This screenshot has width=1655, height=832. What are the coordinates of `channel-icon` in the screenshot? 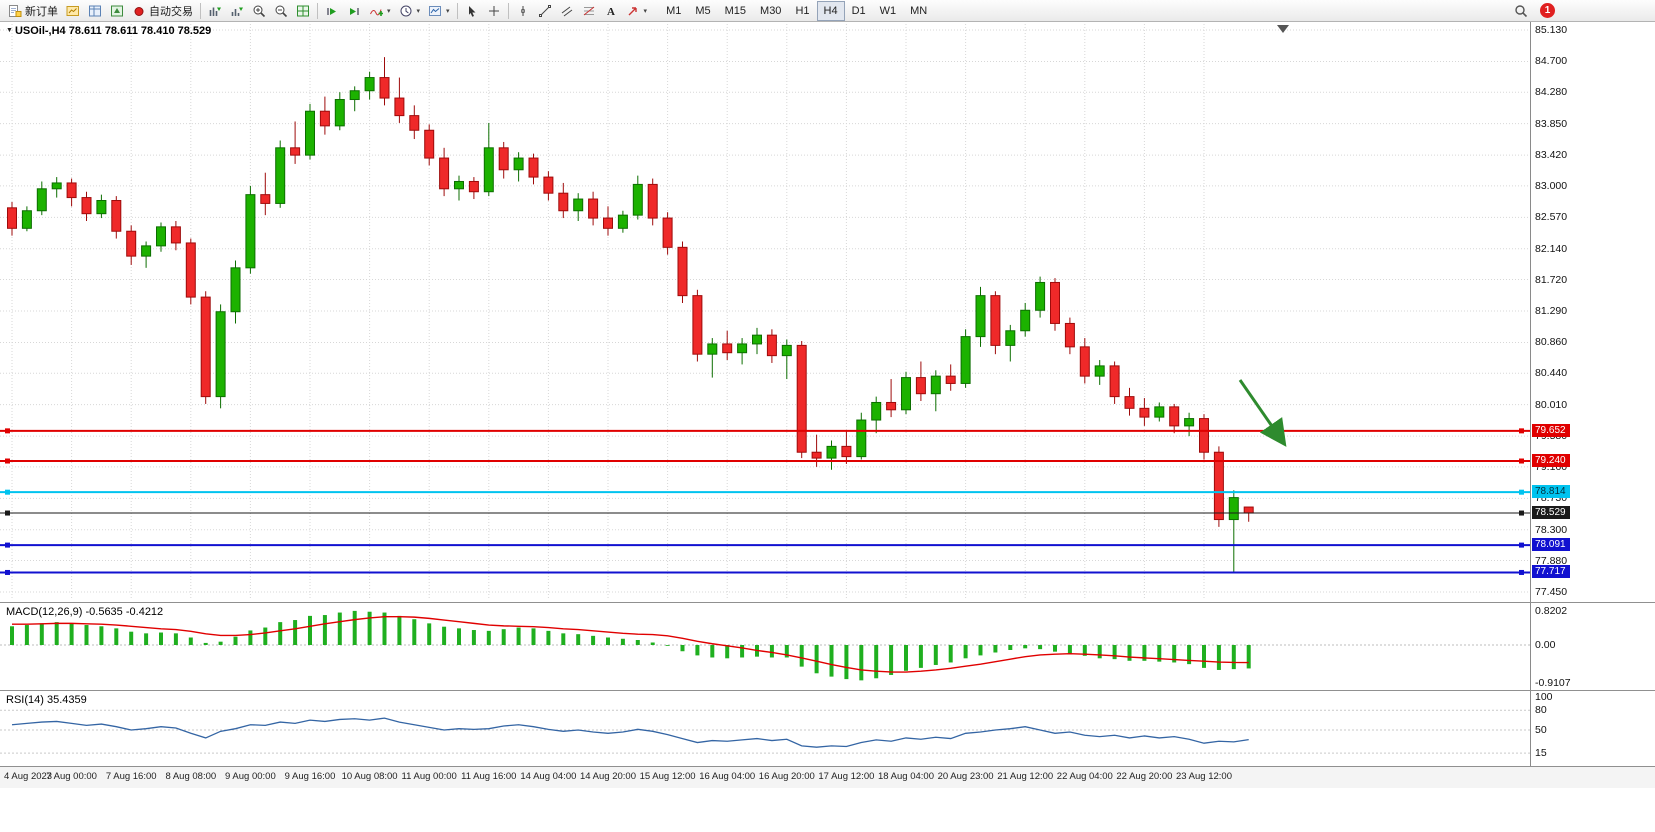 It's located at (566, 11).